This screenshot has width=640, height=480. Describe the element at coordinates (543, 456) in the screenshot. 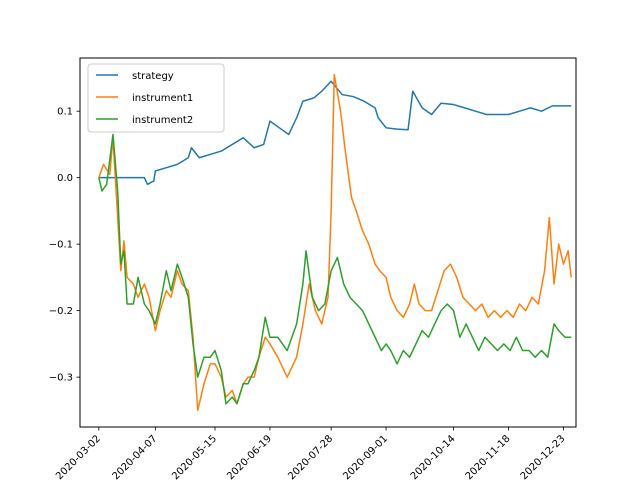

I see `x-tick-label: 2020-12-23` at that location.